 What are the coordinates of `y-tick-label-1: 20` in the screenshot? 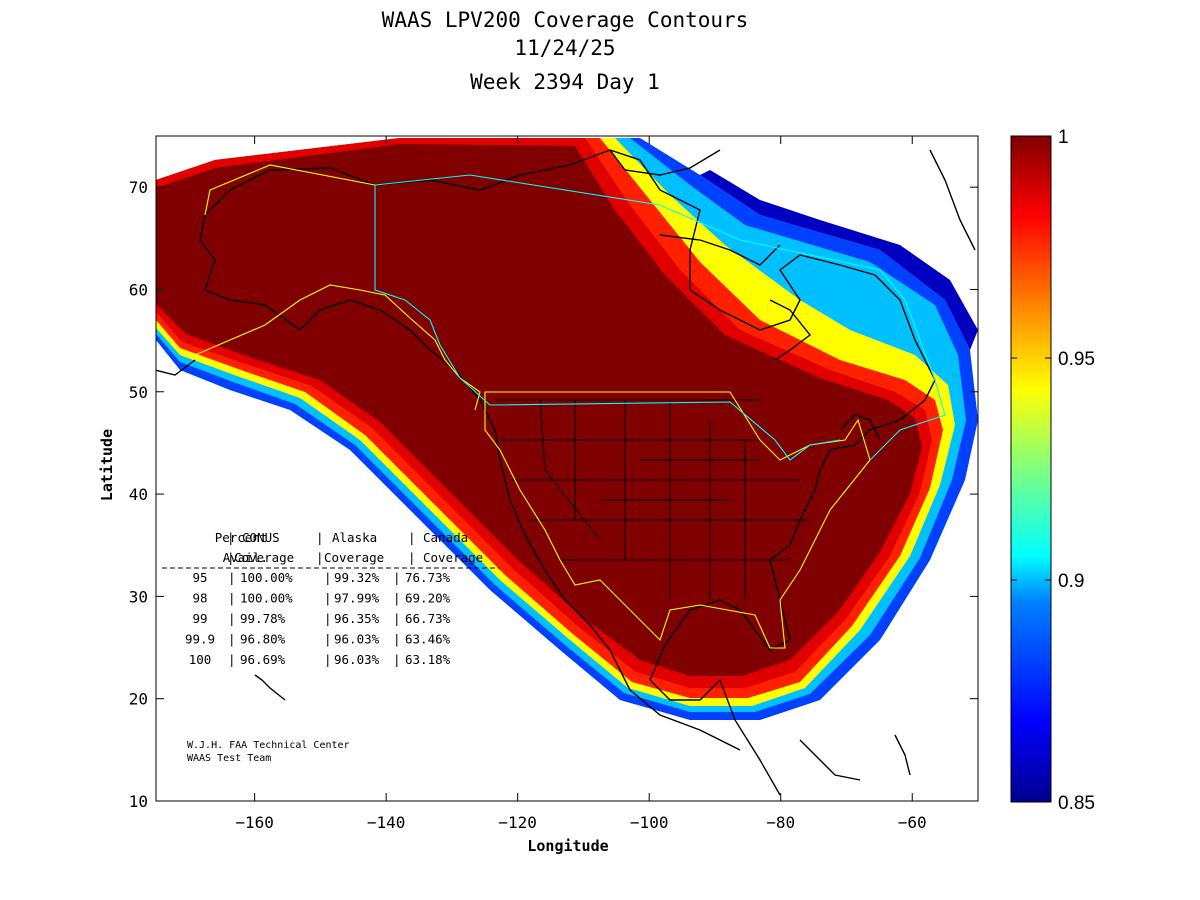 It's located at (138, 699).